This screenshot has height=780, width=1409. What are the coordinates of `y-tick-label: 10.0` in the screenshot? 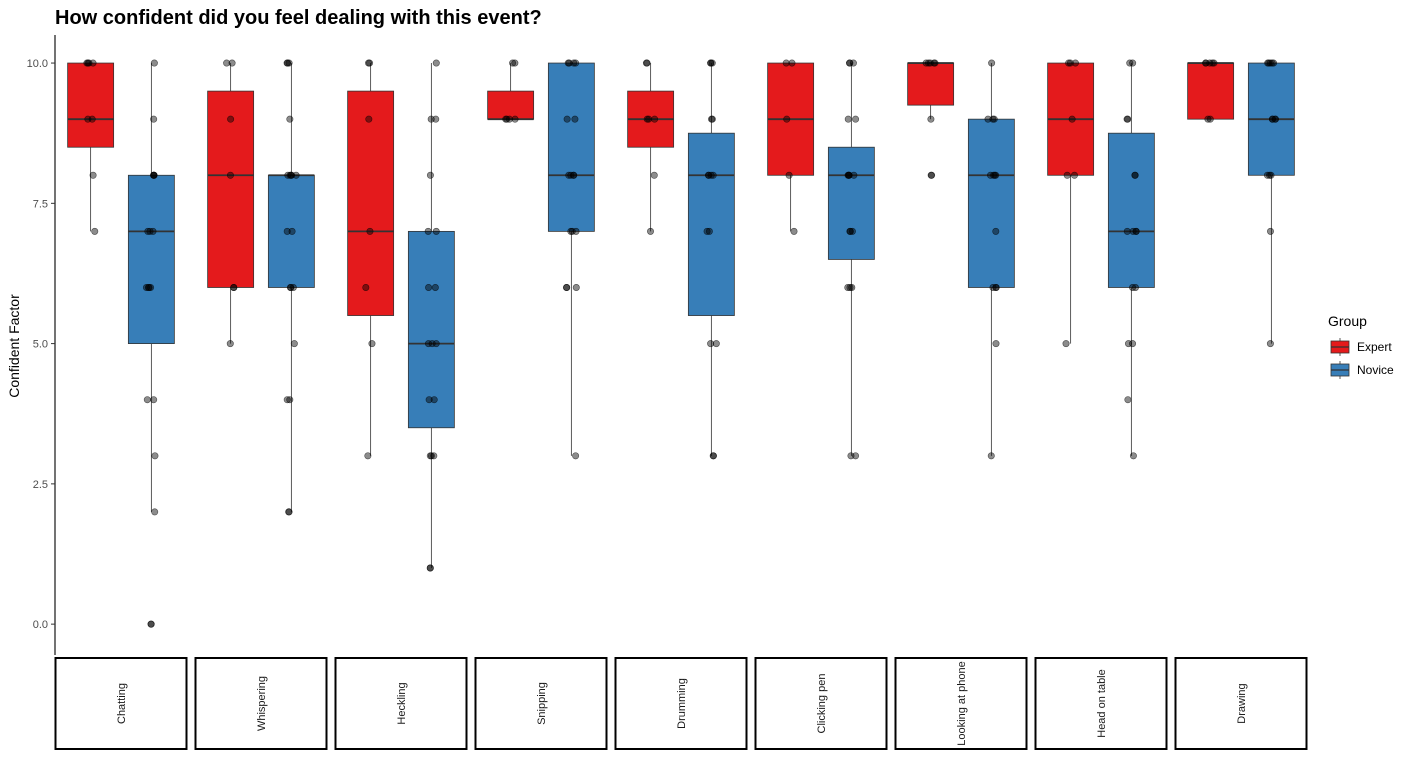 It's located at (37, 64).